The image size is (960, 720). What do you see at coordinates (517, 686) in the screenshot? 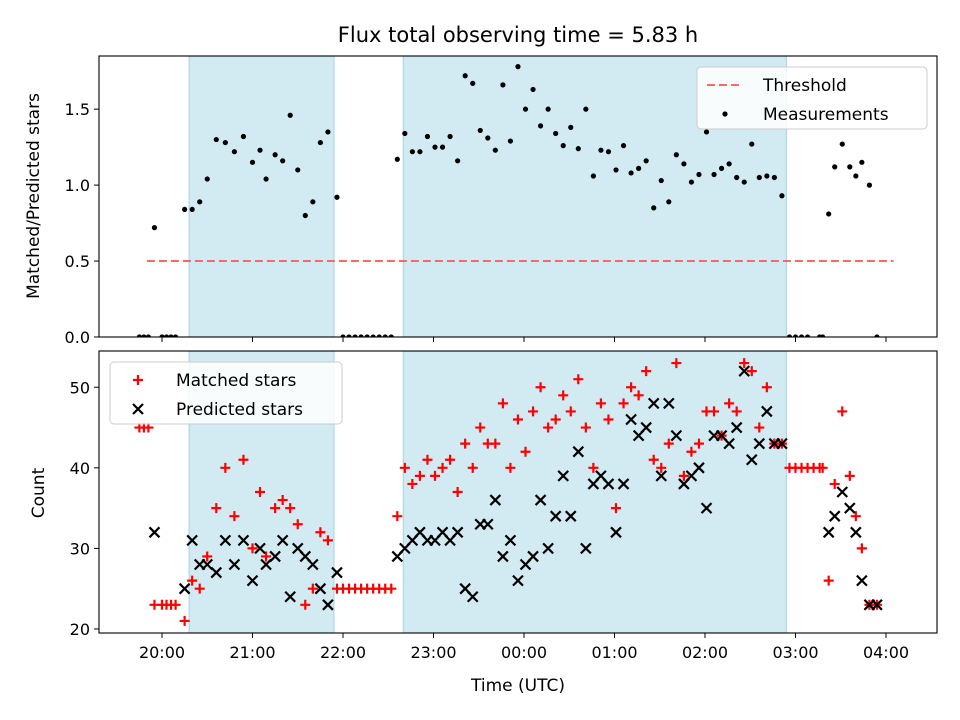
I see `x-axis-label: Time (UTC)` at bounding box center [517, 686].